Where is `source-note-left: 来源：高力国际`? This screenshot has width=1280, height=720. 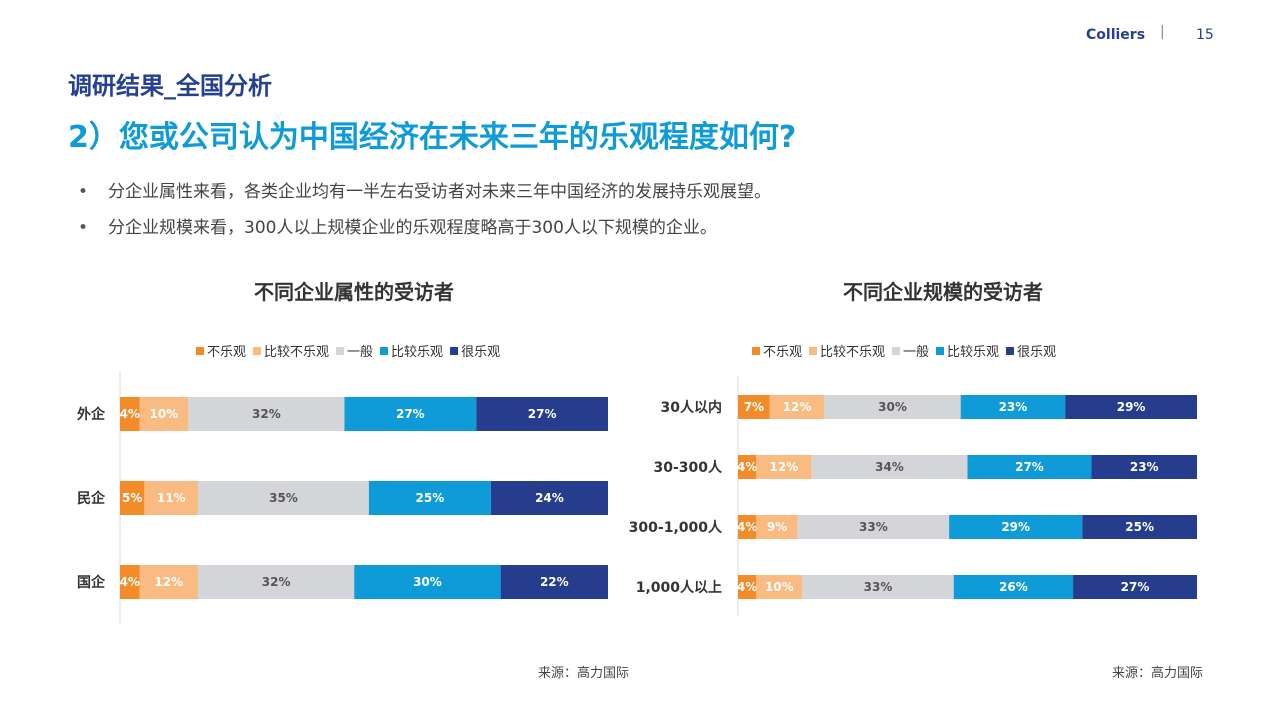
source-note-left: 来源：高力国际 is located at coordinates (584, 673).